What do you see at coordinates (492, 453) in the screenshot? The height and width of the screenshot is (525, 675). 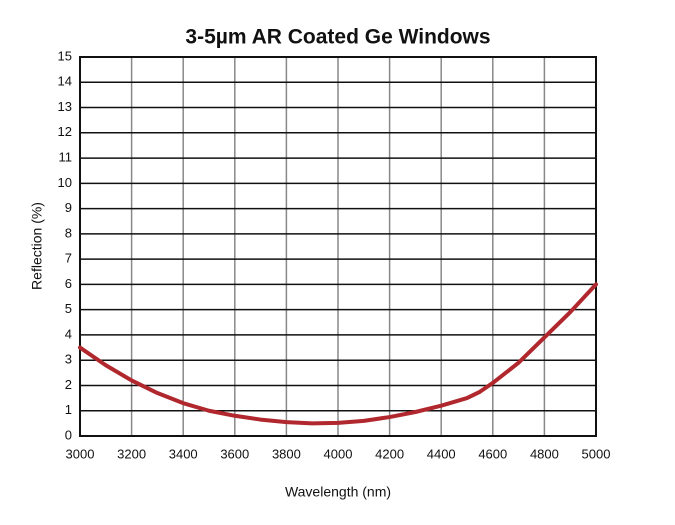 I see `x-tick-label: 4600` at bounding box center [492, 453].